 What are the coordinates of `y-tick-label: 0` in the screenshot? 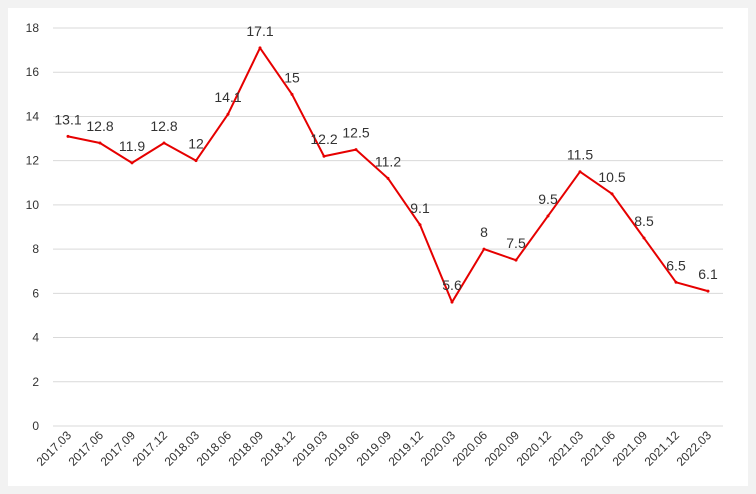 It's located at (35, 426).